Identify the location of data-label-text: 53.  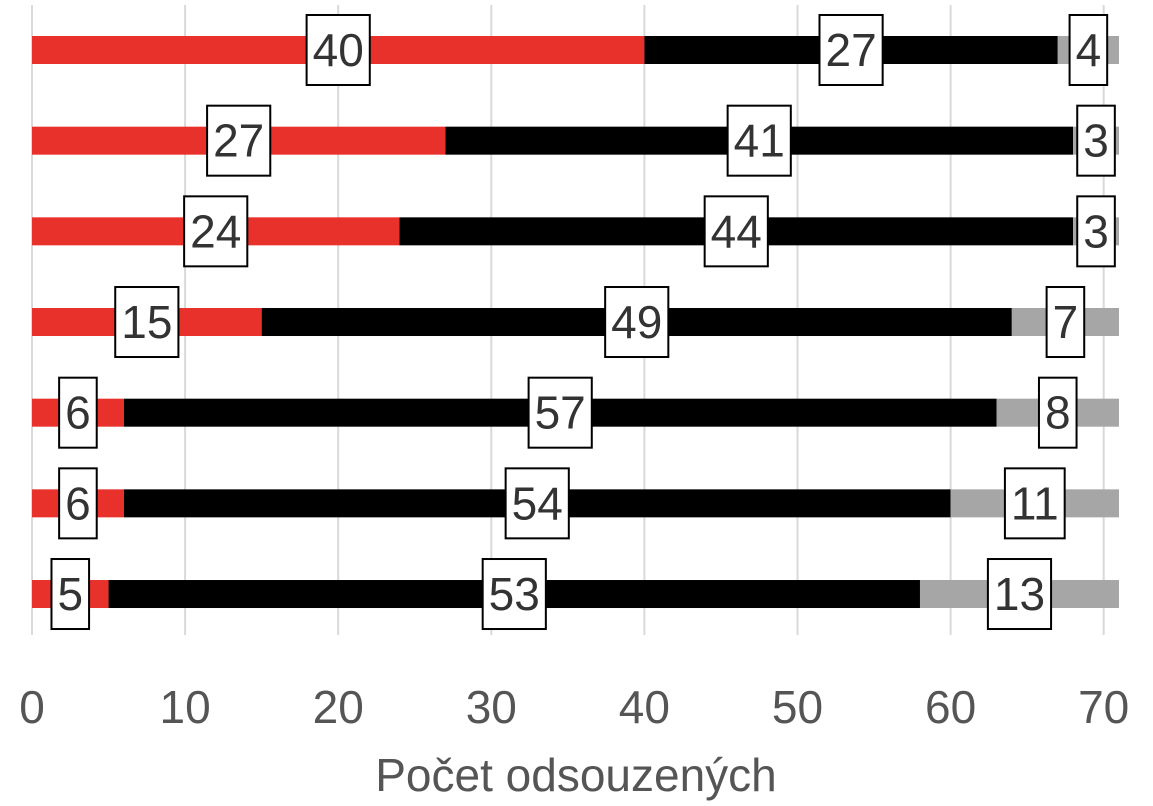
(514, 594).